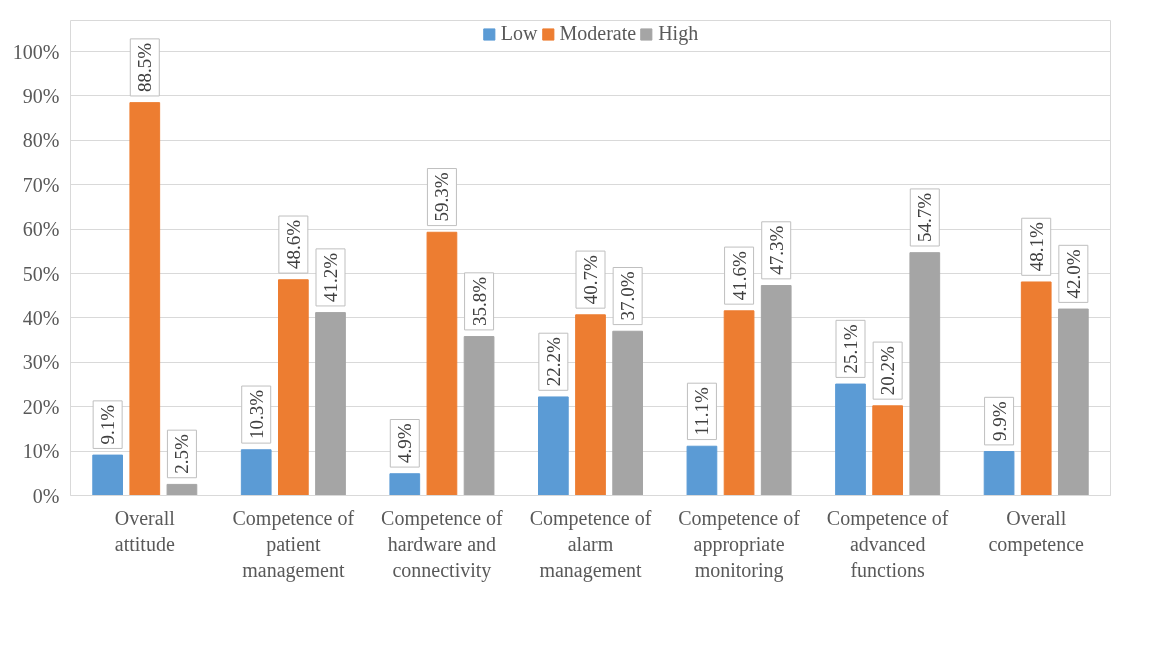  What do you see at coordinates (330, 277) in the screenshot?
I see `data-label: 41.2%` at bounding box center [330, 277].